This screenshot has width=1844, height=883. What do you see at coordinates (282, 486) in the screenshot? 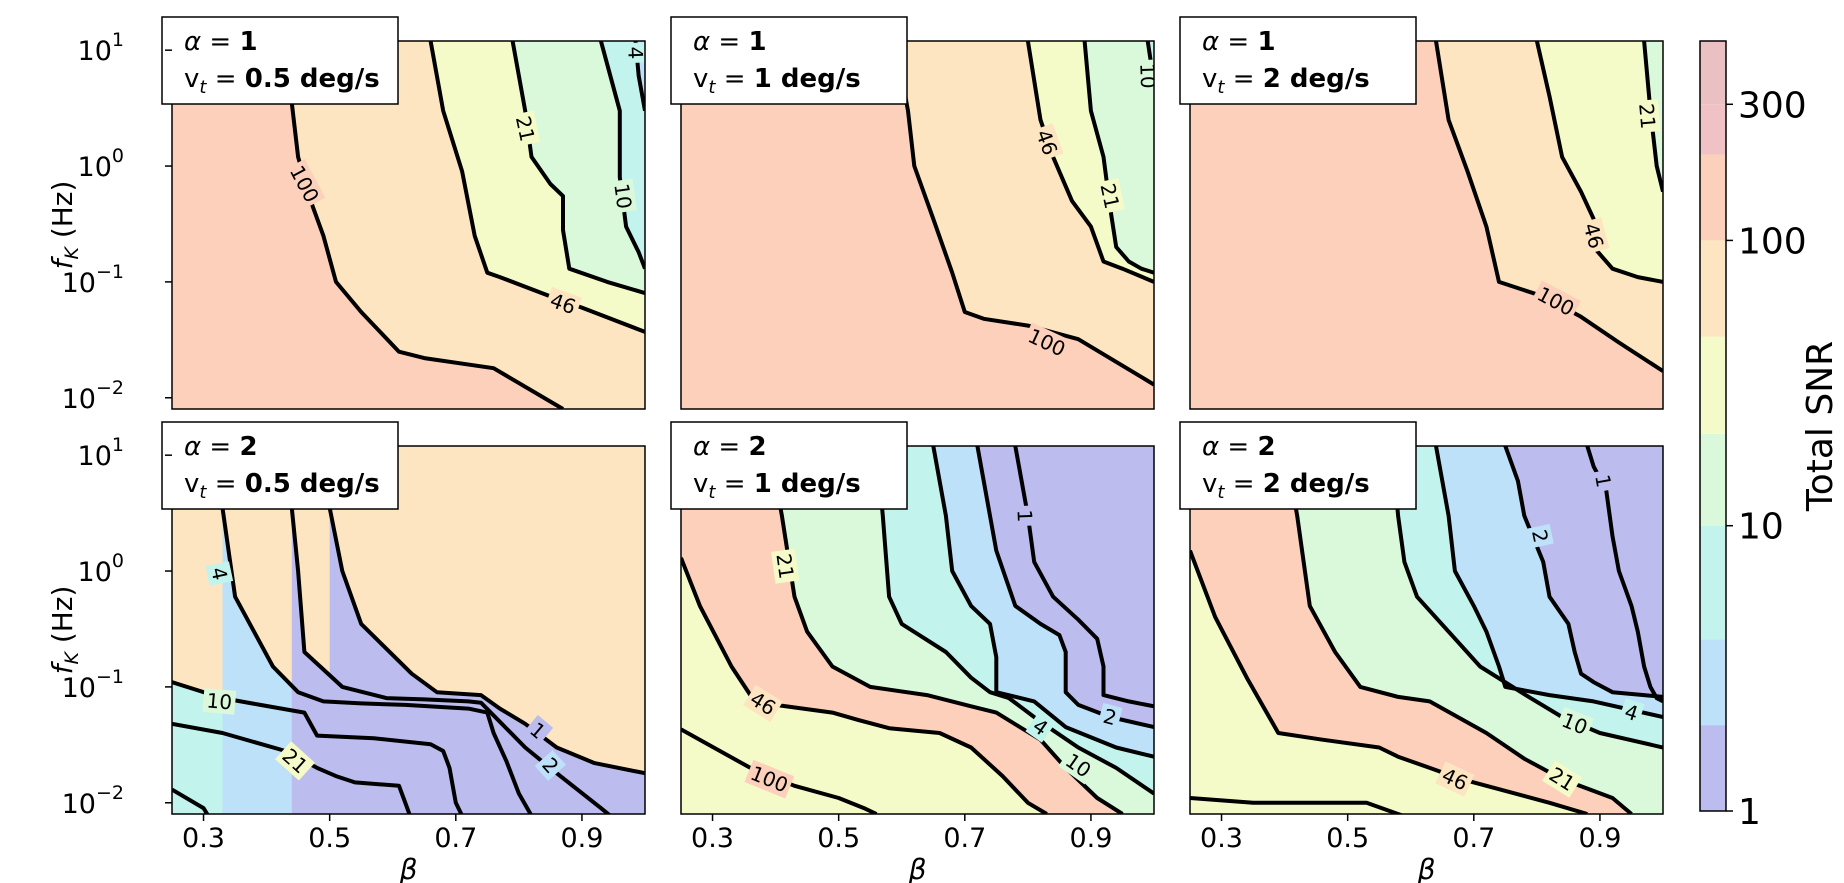
I see `velocity-text: vt = 0.5 deg/s` at bounding box center [282, 486].